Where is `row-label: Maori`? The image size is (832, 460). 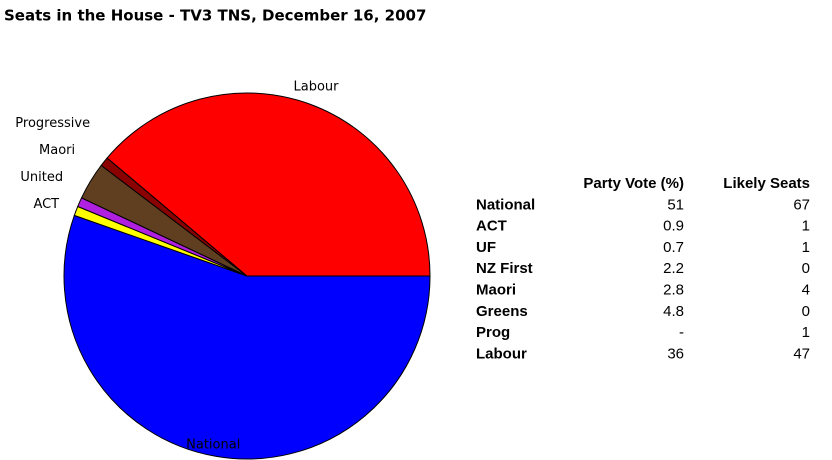 row-label: Maori is located at coordinates (496, 289).